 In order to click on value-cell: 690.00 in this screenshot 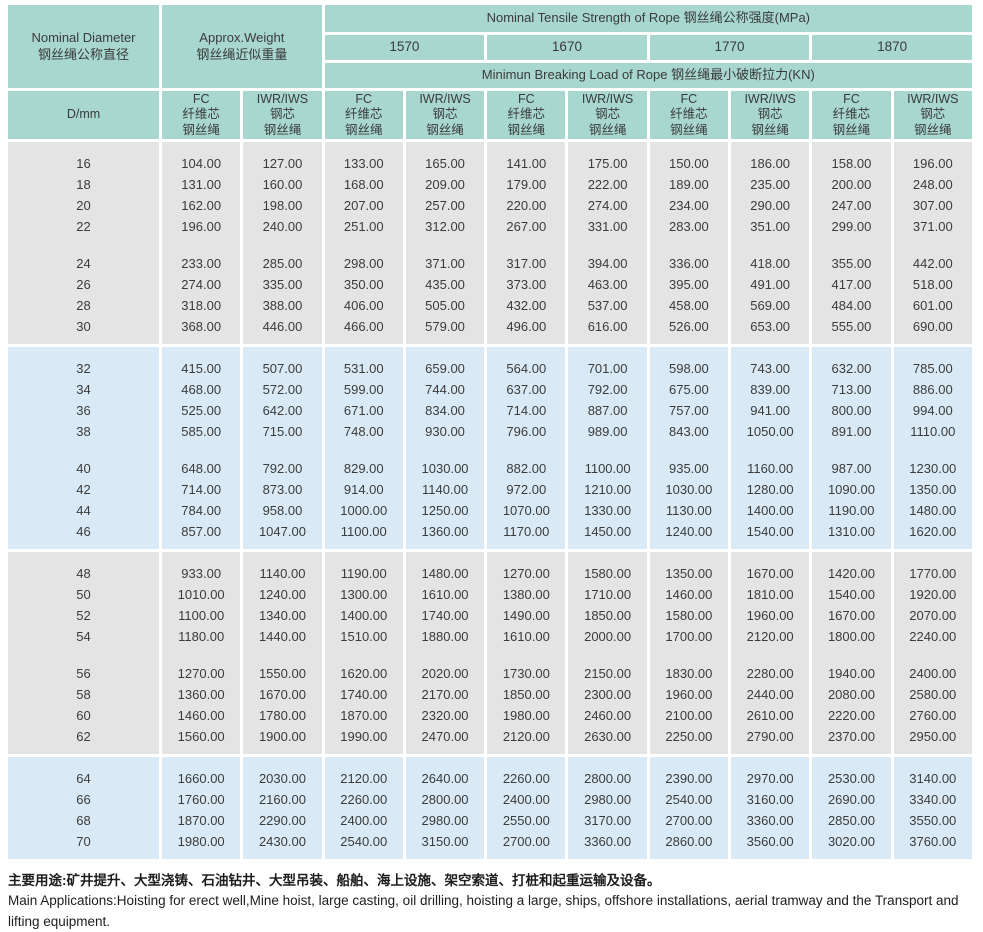, I will do `click(934, 331)`.